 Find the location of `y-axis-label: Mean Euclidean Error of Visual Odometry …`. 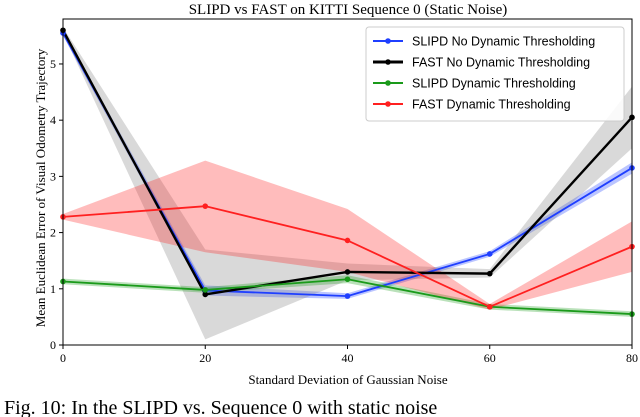

y-axis-label: Mean Euclidean Error of Visual Odometry … is located at coordinates (40, 187).